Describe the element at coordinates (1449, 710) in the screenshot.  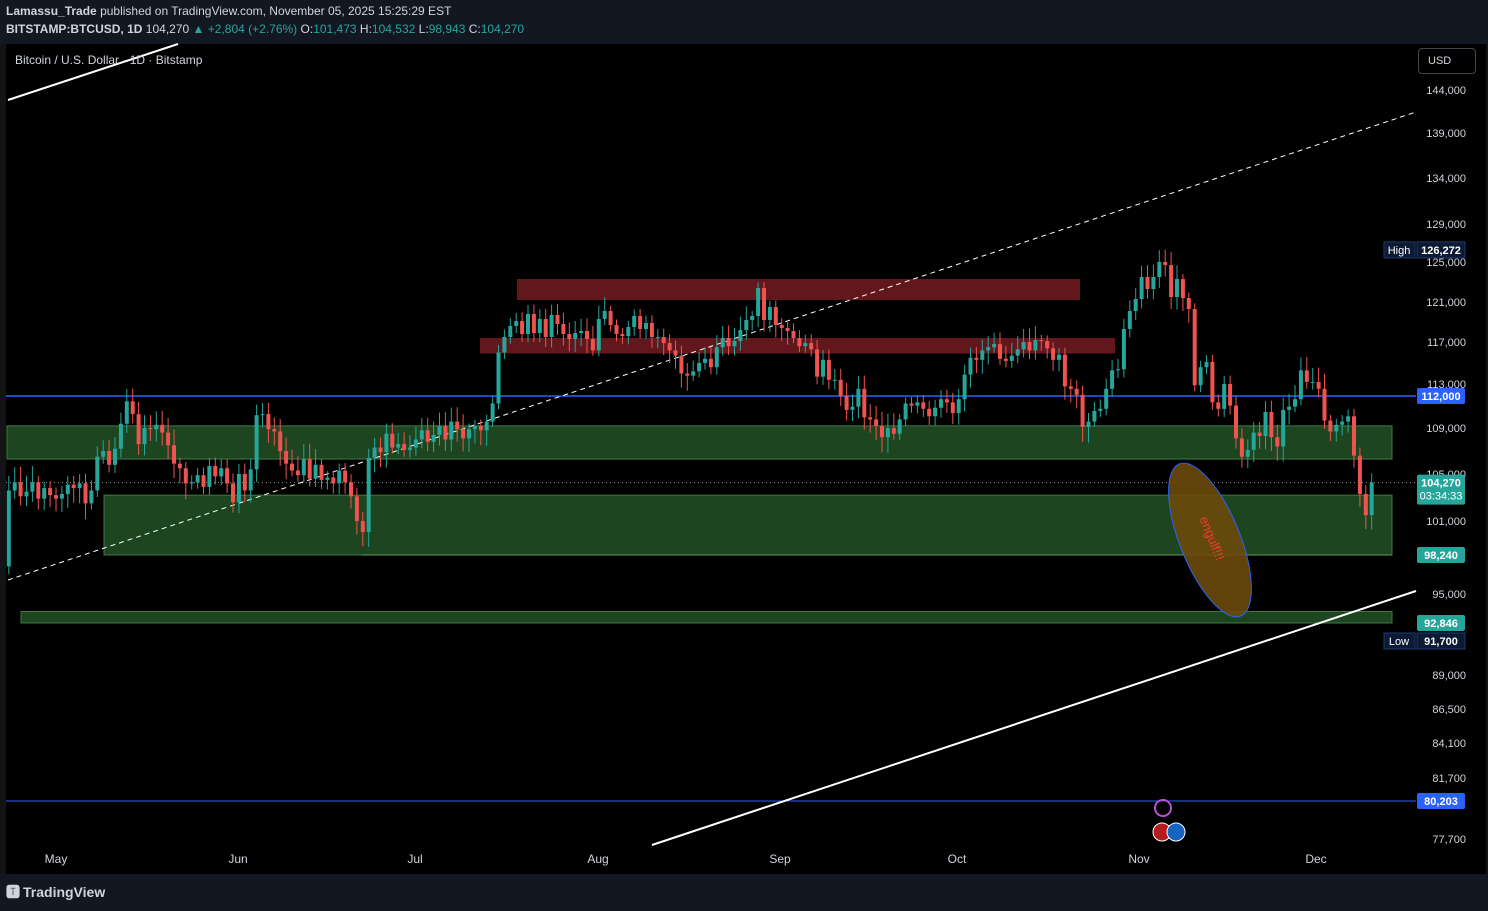
I see `y-axis-tick-label: 86,500` at that location.